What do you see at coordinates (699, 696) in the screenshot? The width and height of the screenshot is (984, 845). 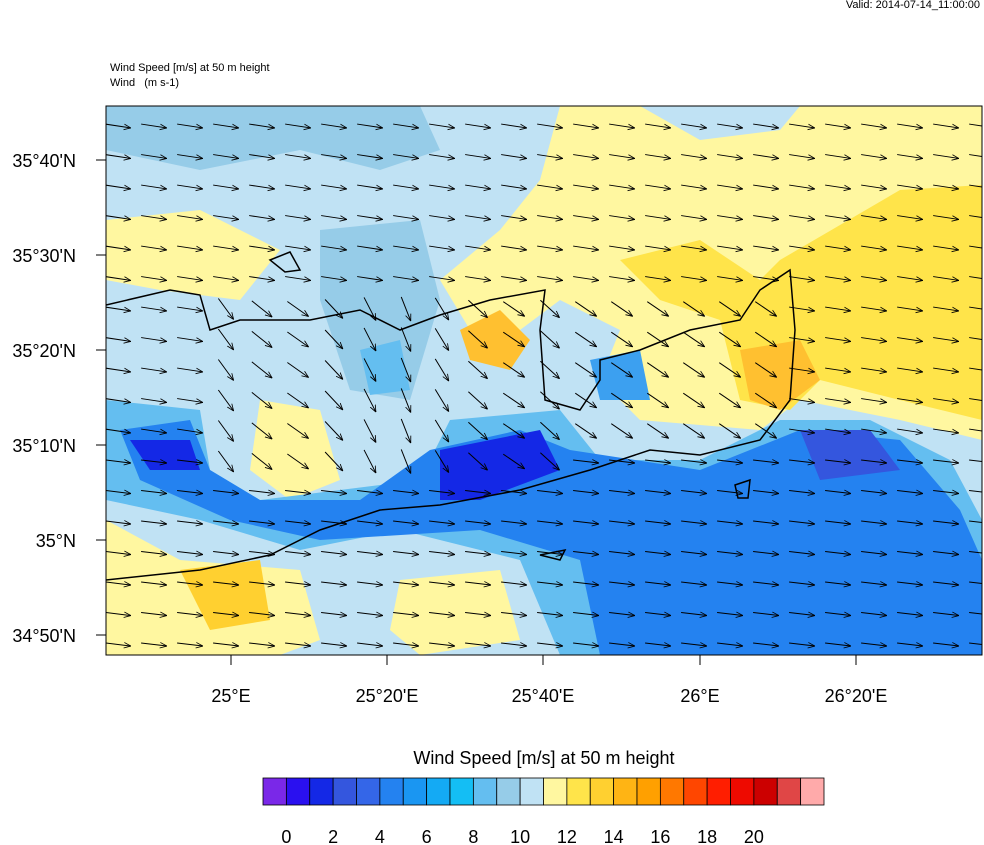 I see `lon-label: 26°E` at bounding box center [699, 696].